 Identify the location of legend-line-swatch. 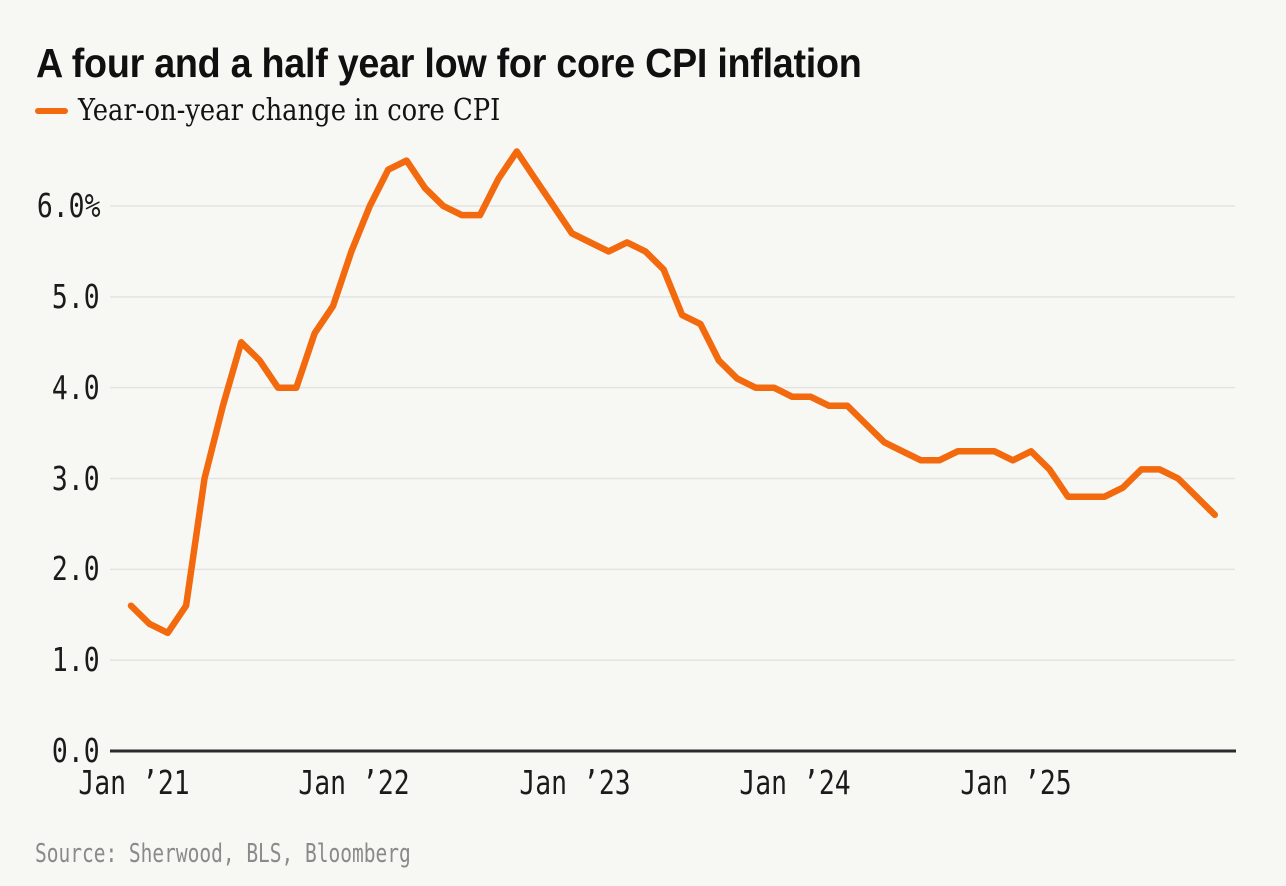
(51, 111).